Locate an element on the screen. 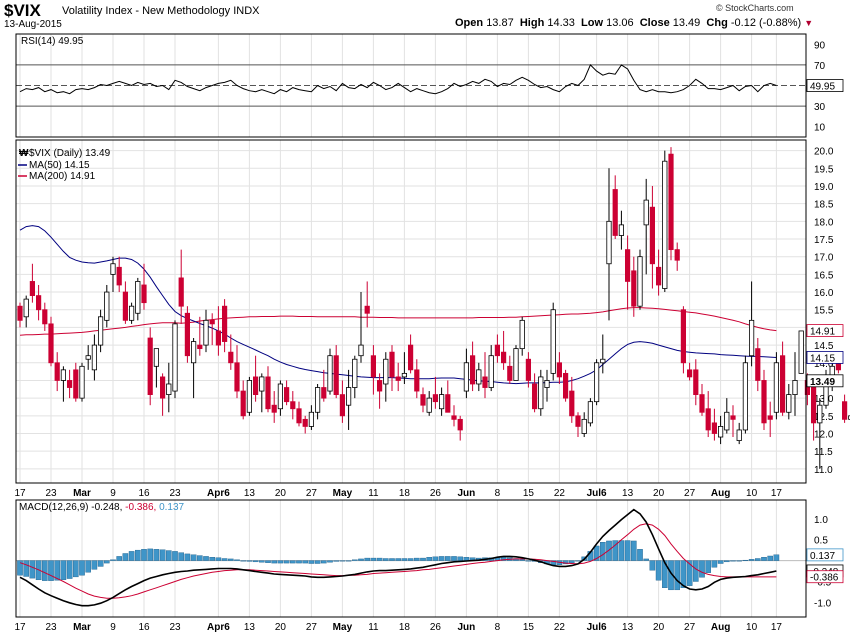  date-label: 22 is located at coordinates (560, 493).